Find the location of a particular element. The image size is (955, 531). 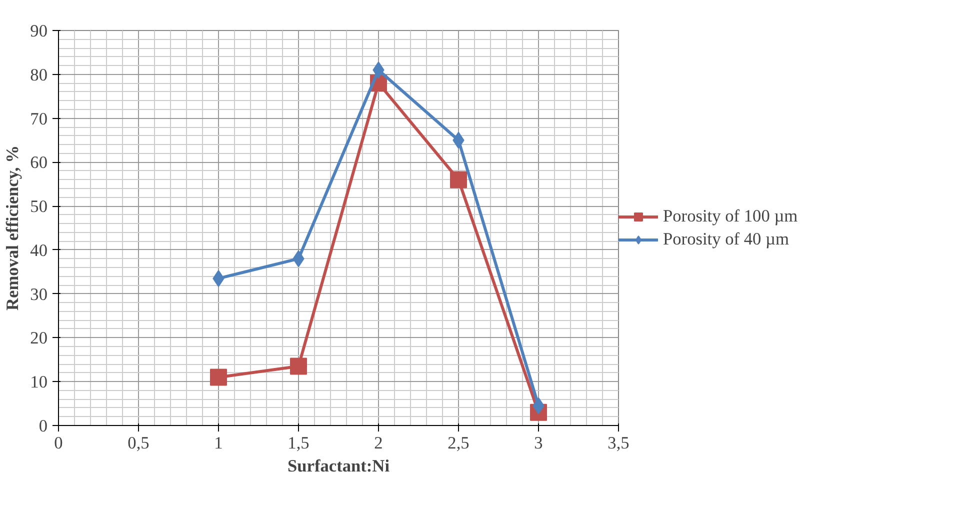

x-tick-label: 1,5 is located at coordinates (299, 443).